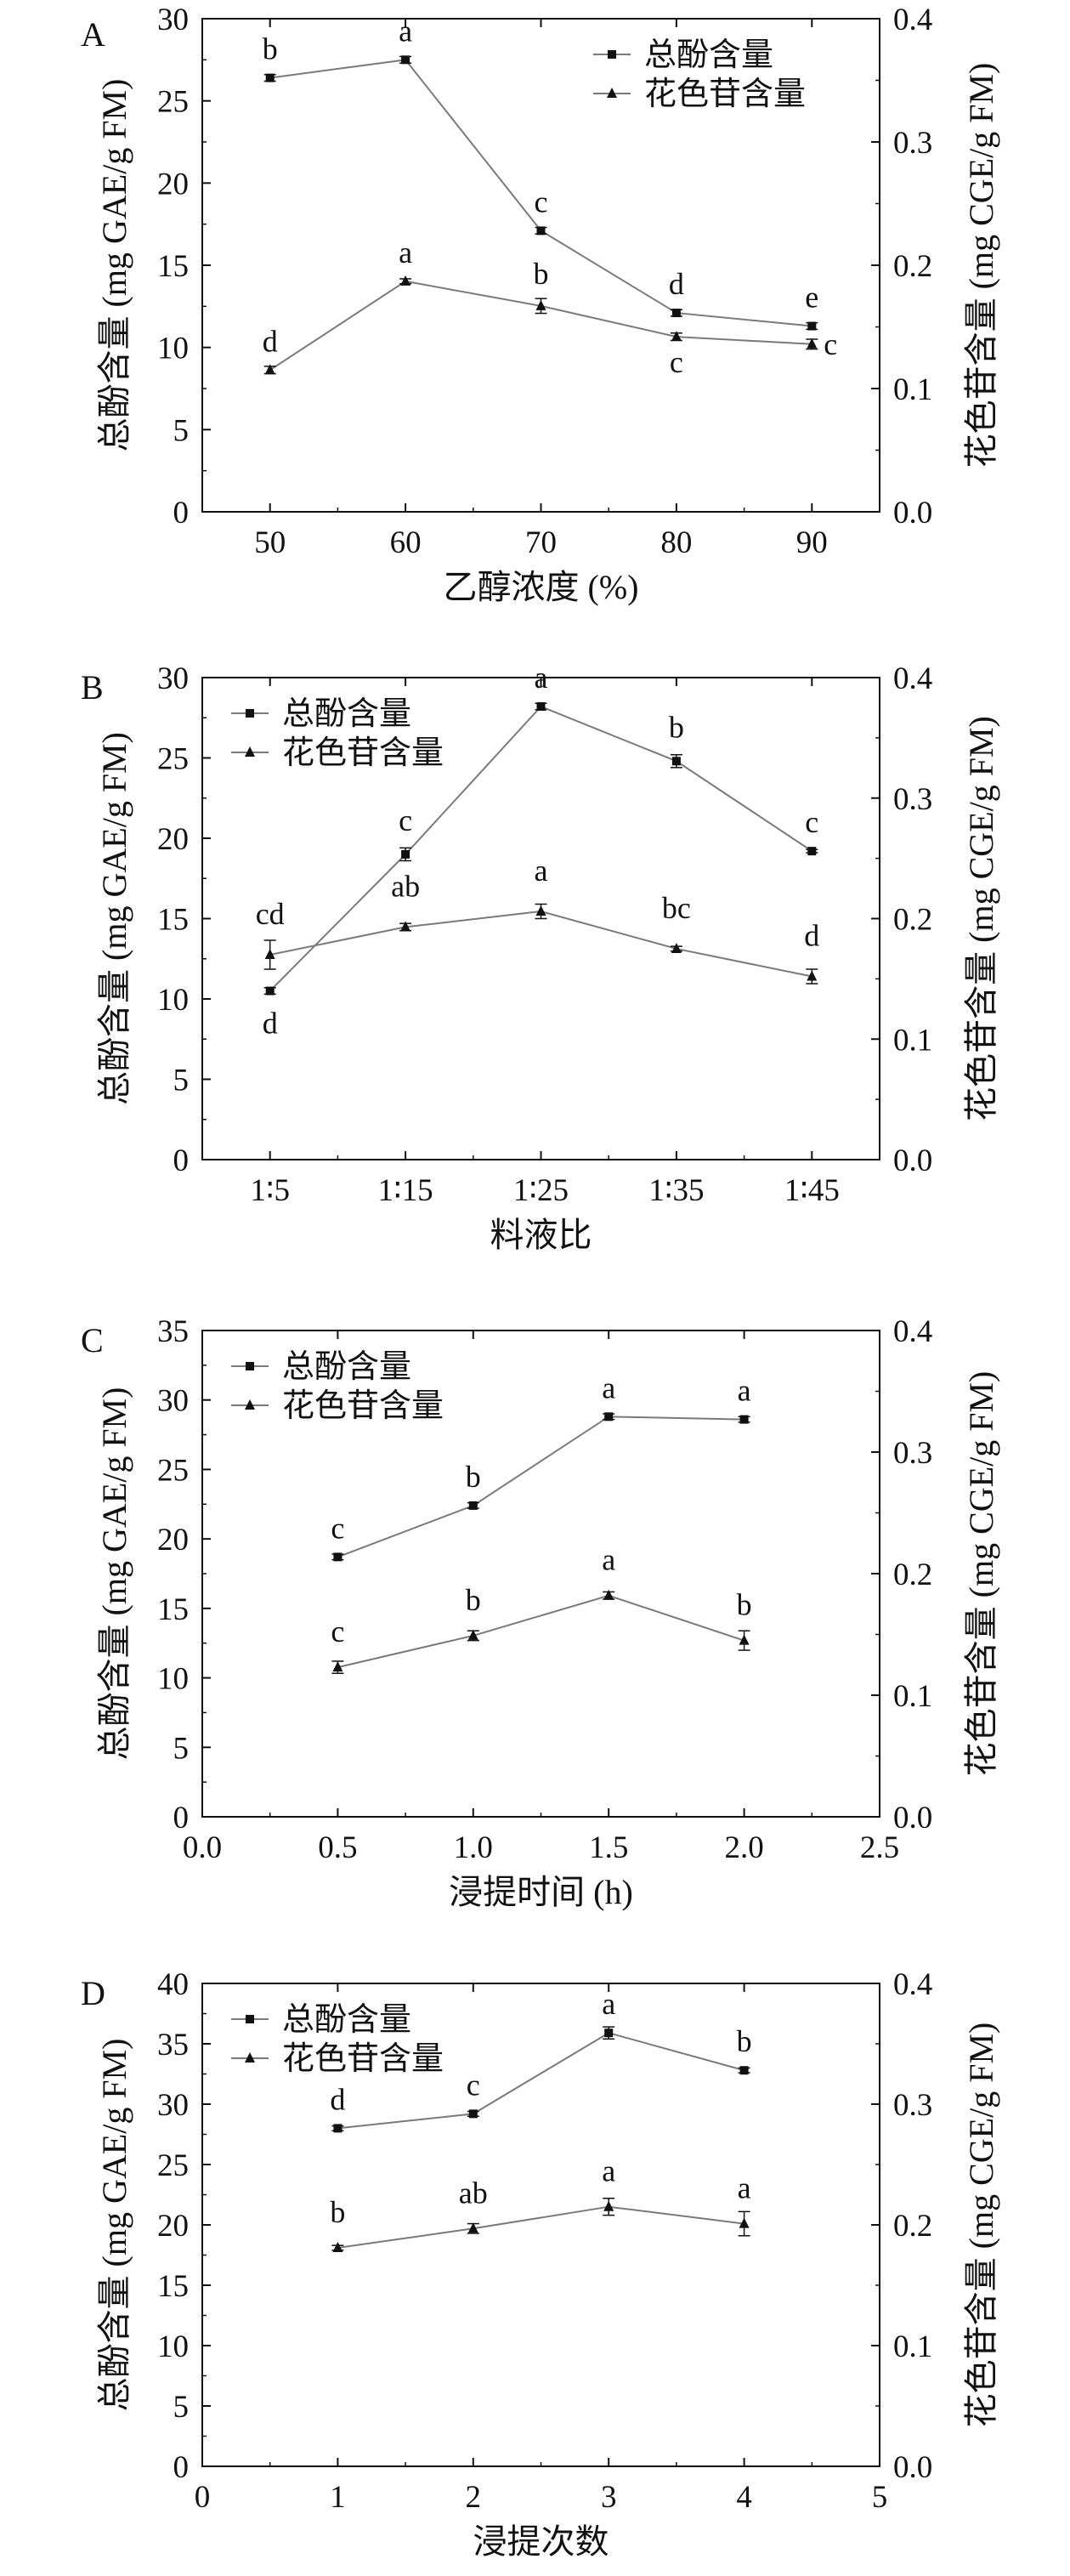  What do you see at coordinates (406, 542) in the screenshot?
I see `x-tick-label: 60` at bounding box center [406, 542].